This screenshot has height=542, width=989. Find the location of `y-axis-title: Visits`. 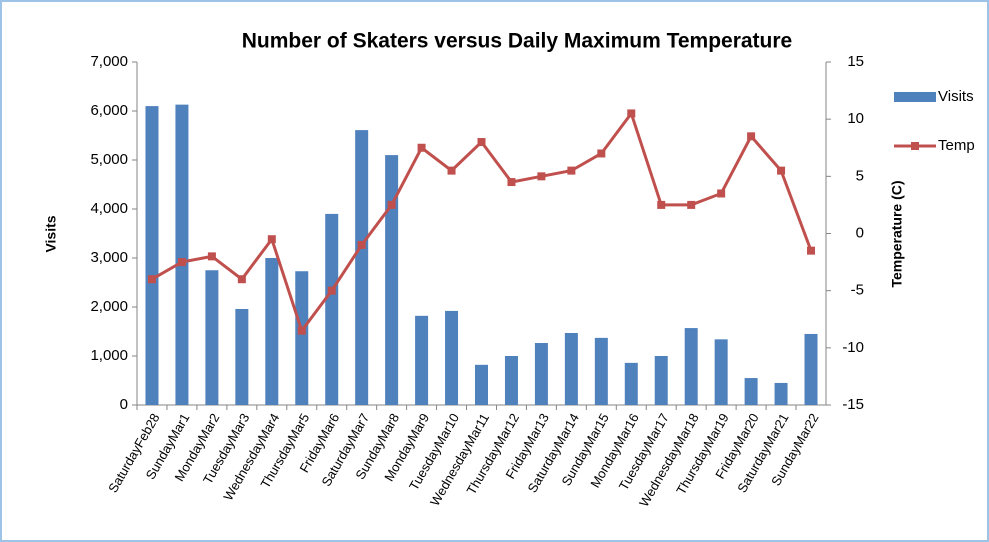

y-axis-title: Visits is located at coordinates (51, 233).